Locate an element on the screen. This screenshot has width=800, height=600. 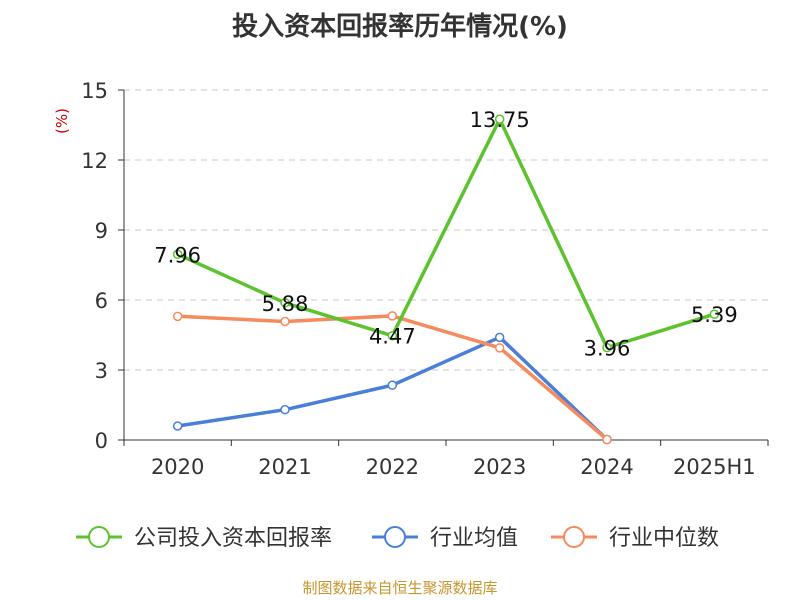
data-source-note: 制图数据来自恒生聚源数据库 is located at coordinates (400, 588).